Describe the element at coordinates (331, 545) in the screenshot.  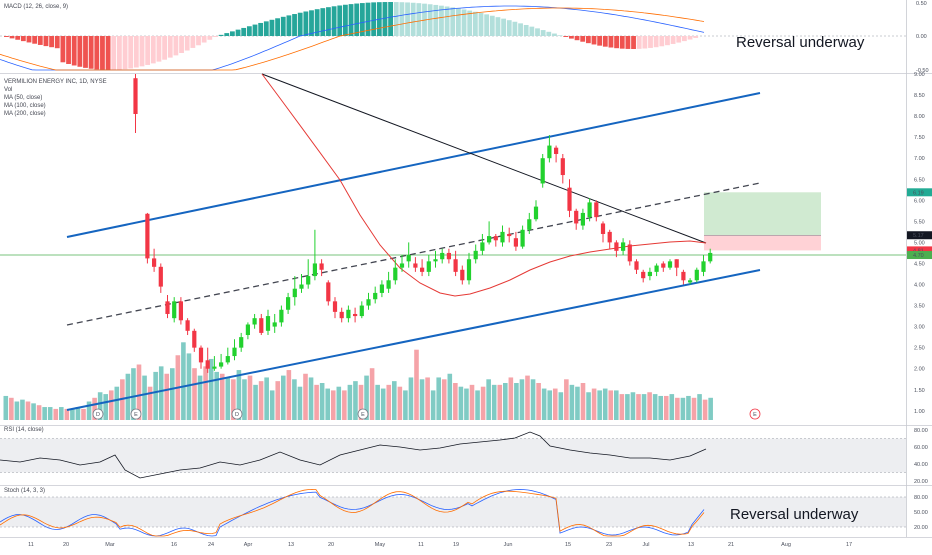
I see `time-tick-label: 20` at that location.